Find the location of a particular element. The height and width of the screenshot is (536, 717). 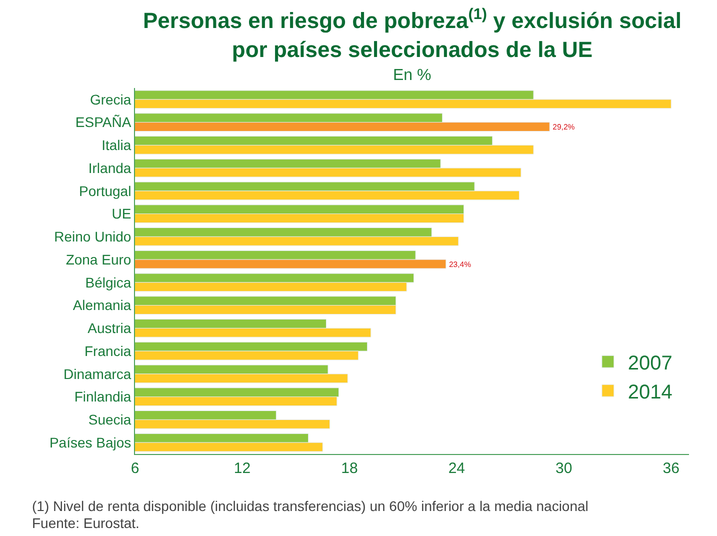

y-tick-label: Grecia is located at coordinates (111, 99).